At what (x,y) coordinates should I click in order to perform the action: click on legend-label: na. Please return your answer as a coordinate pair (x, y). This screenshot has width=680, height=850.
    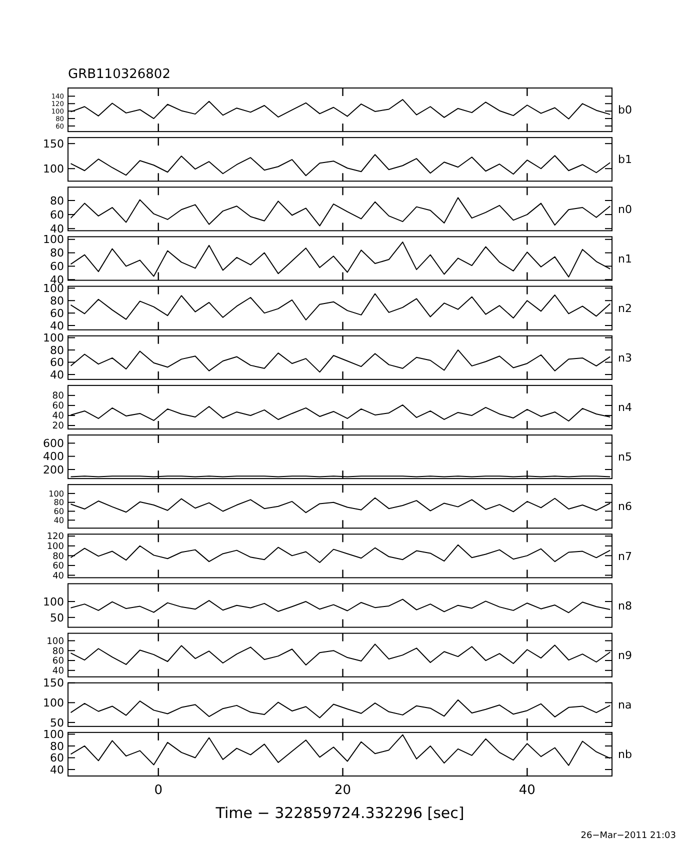
    Looking at the image, I should click on (625, 705).